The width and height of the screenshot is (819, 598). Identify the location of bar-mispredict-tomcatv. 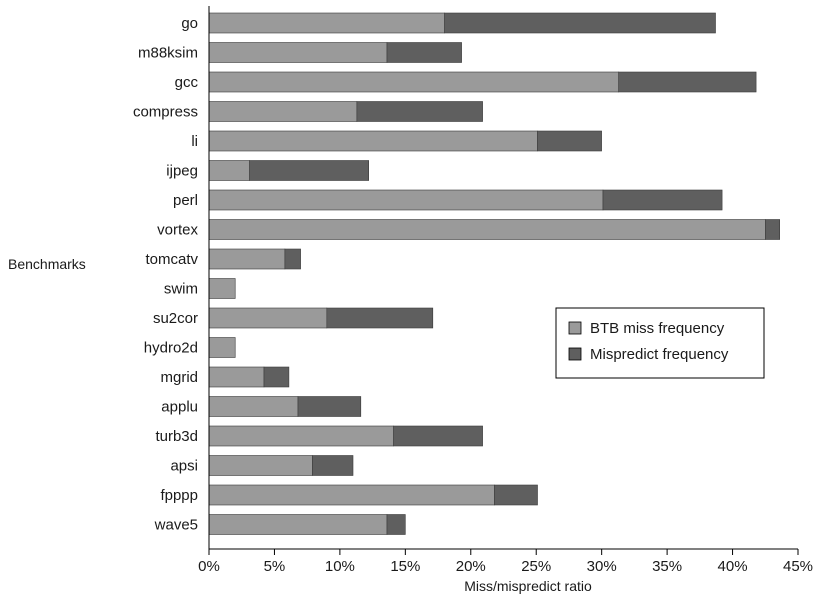
(292, 259).